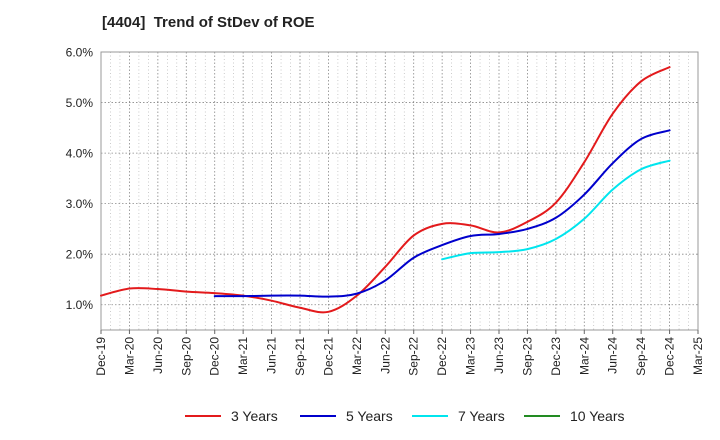 The width and height of the screenshot is (720, 440). Describe the element at coordinates (698, 356) in the screenshot. I see `x-tick-label: Mar-25` at that location.